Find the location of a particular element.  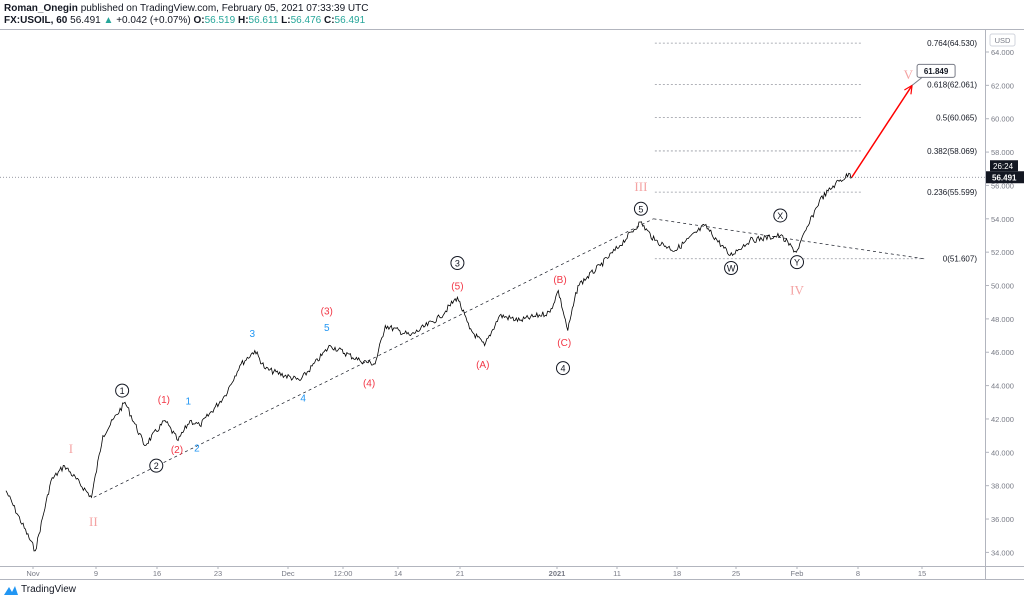

brand-name: TradingView is located at coordinates (49, 589).